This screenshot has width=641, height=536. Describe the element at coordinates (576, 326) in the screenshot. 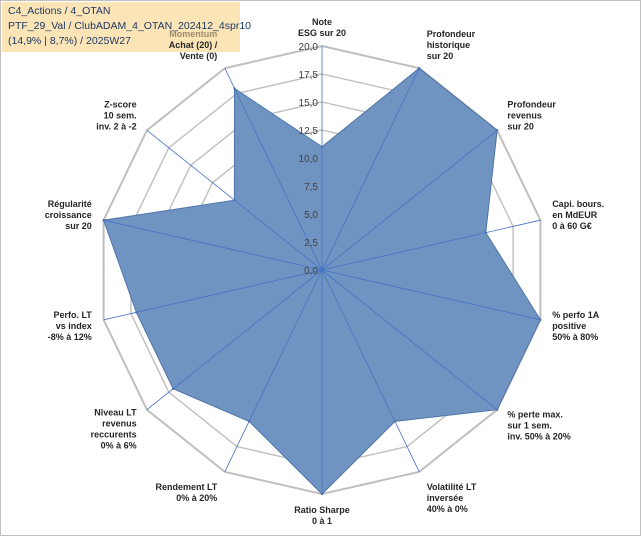

I see `axis-label: % perfo 1A positive 50% à 80%` at that location.